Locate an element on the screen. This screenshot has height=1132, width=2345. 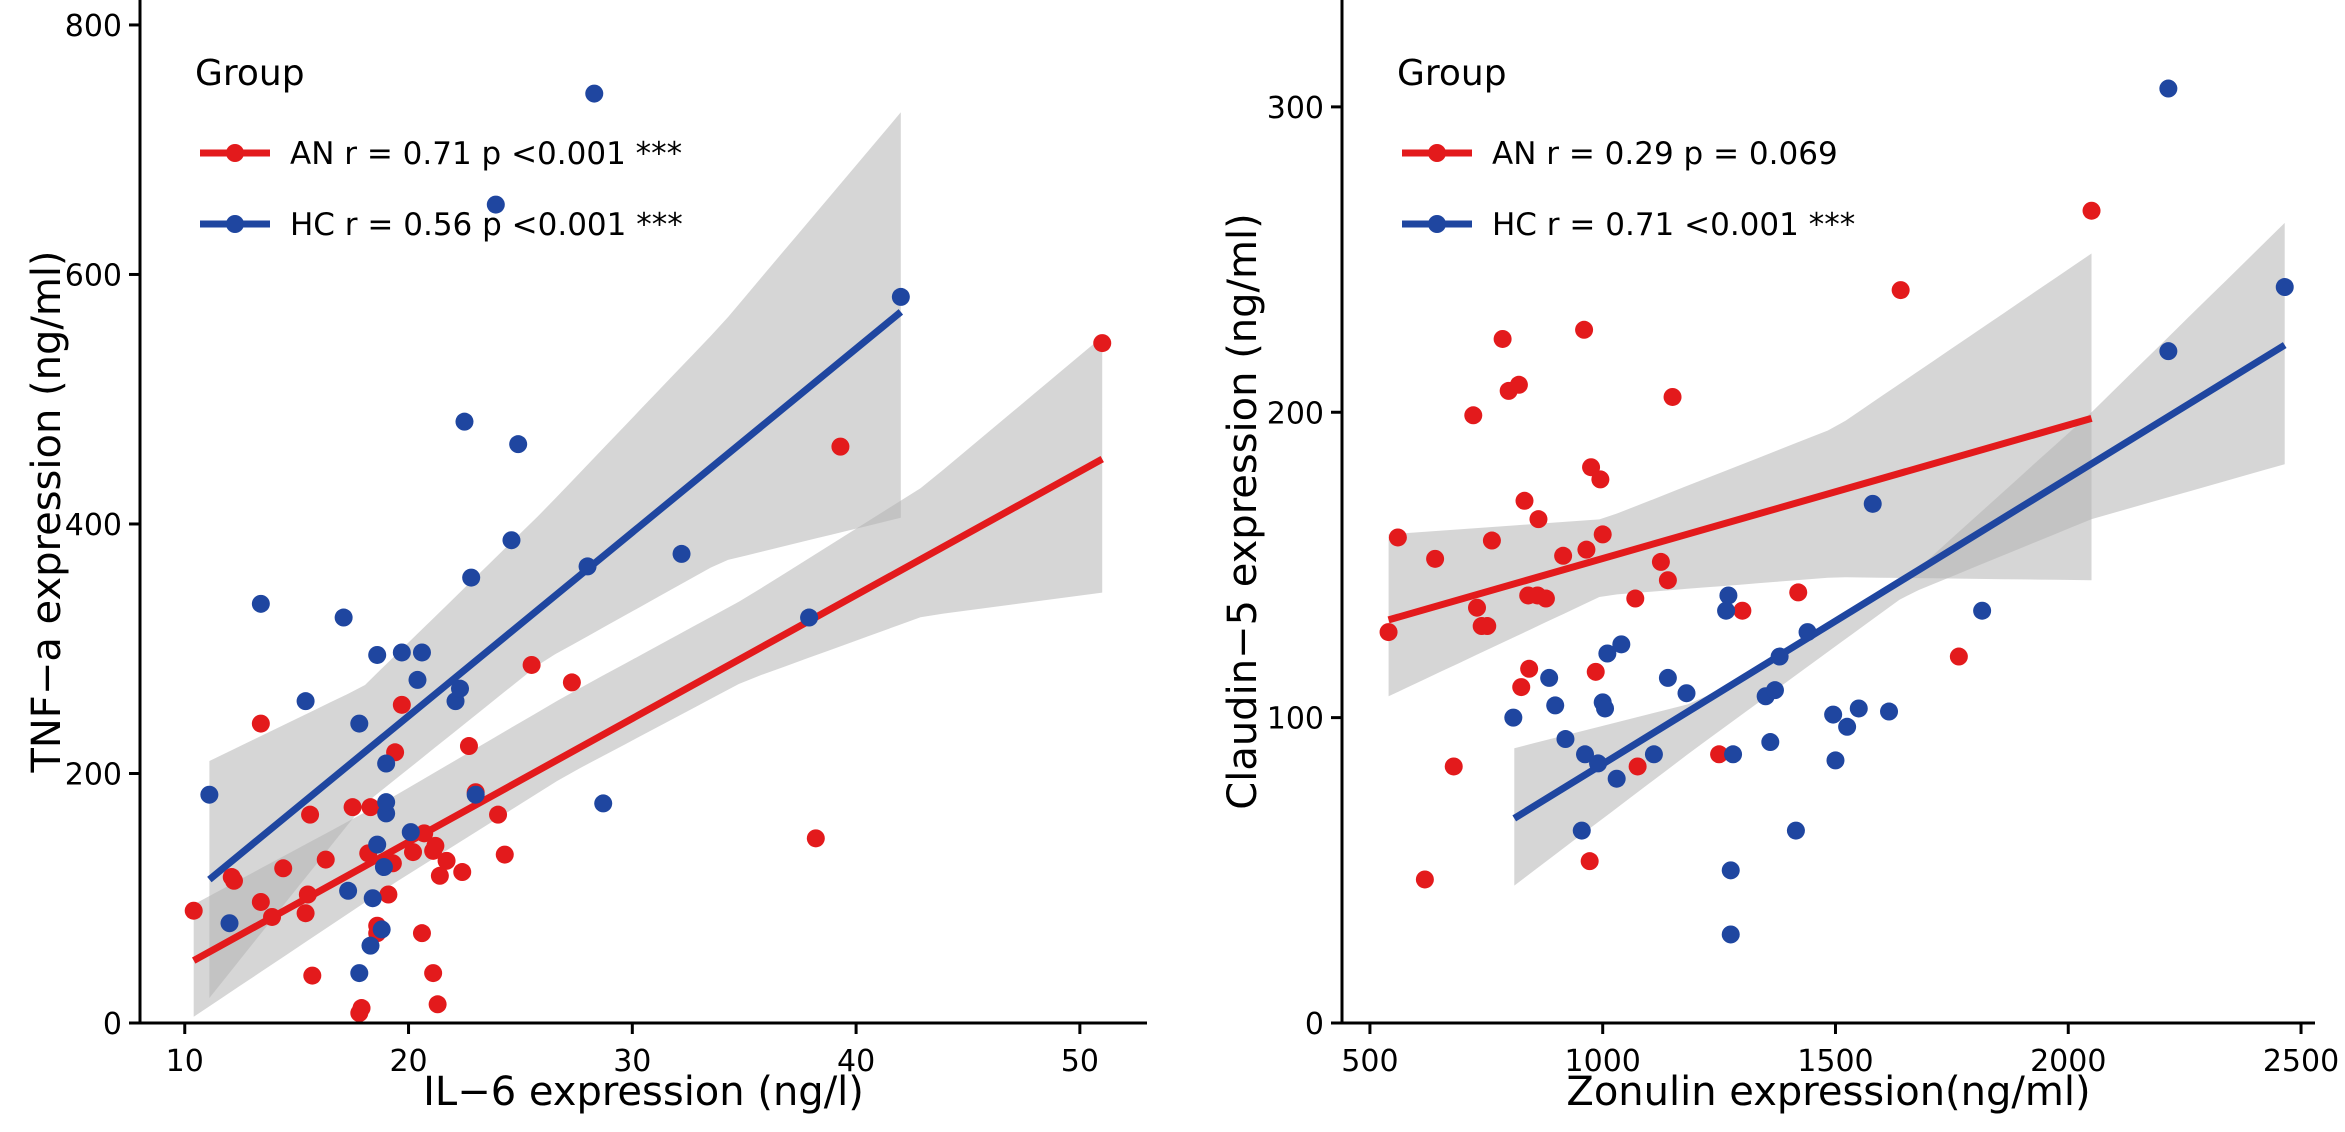
regression-line-an is located at coordinates (1740, 519).